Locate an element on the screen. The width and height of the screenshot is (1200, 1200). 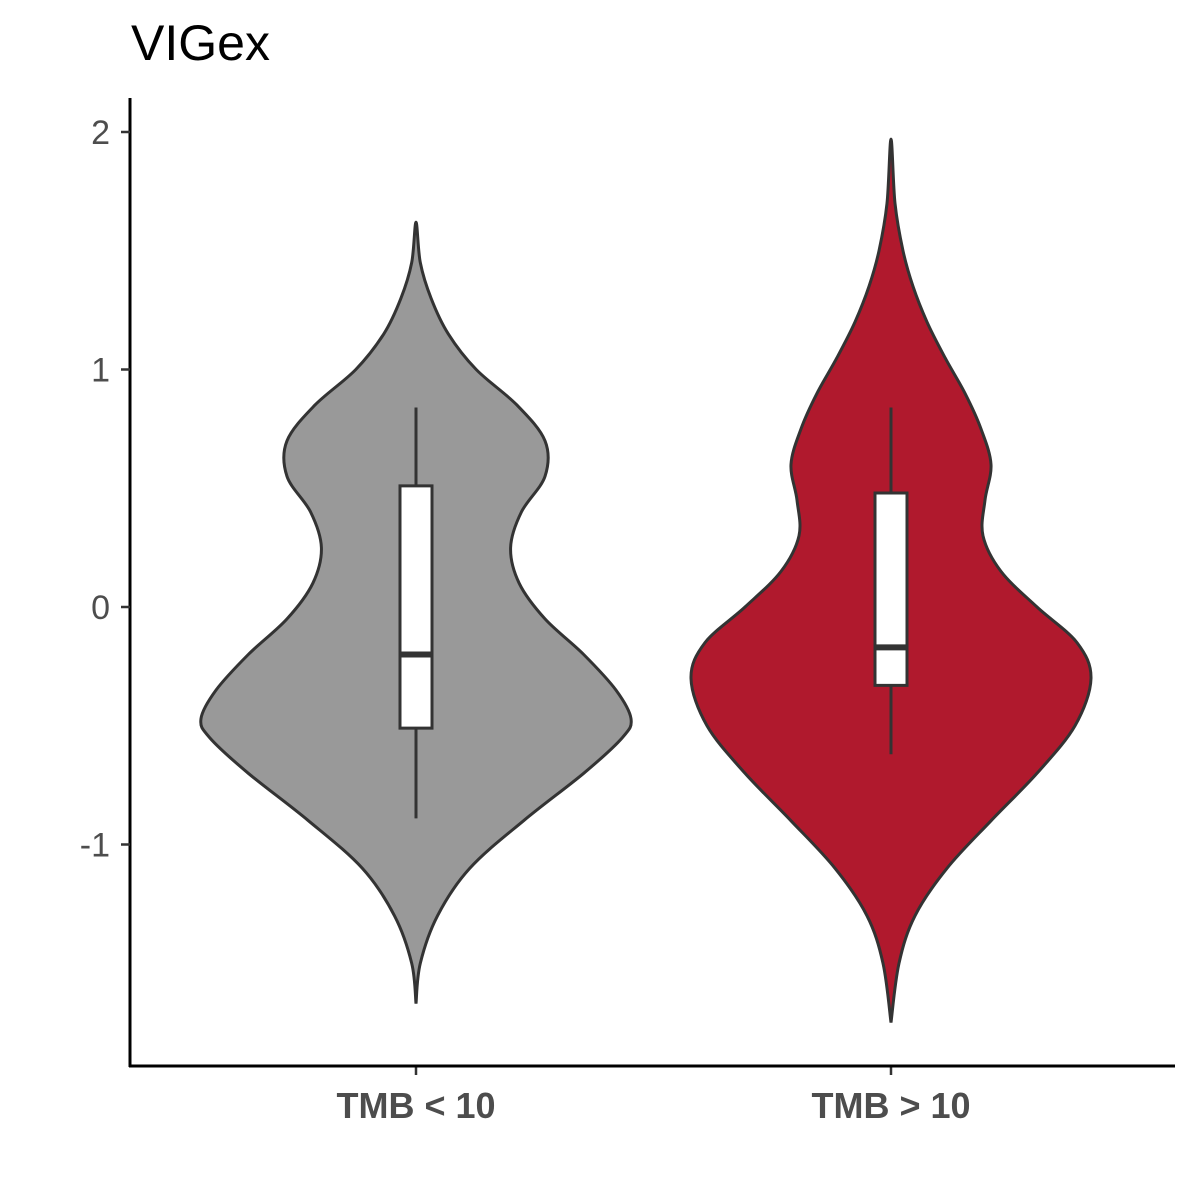
x-tick-label-1: TMB < 10 is located at coordinates (415, 1105).